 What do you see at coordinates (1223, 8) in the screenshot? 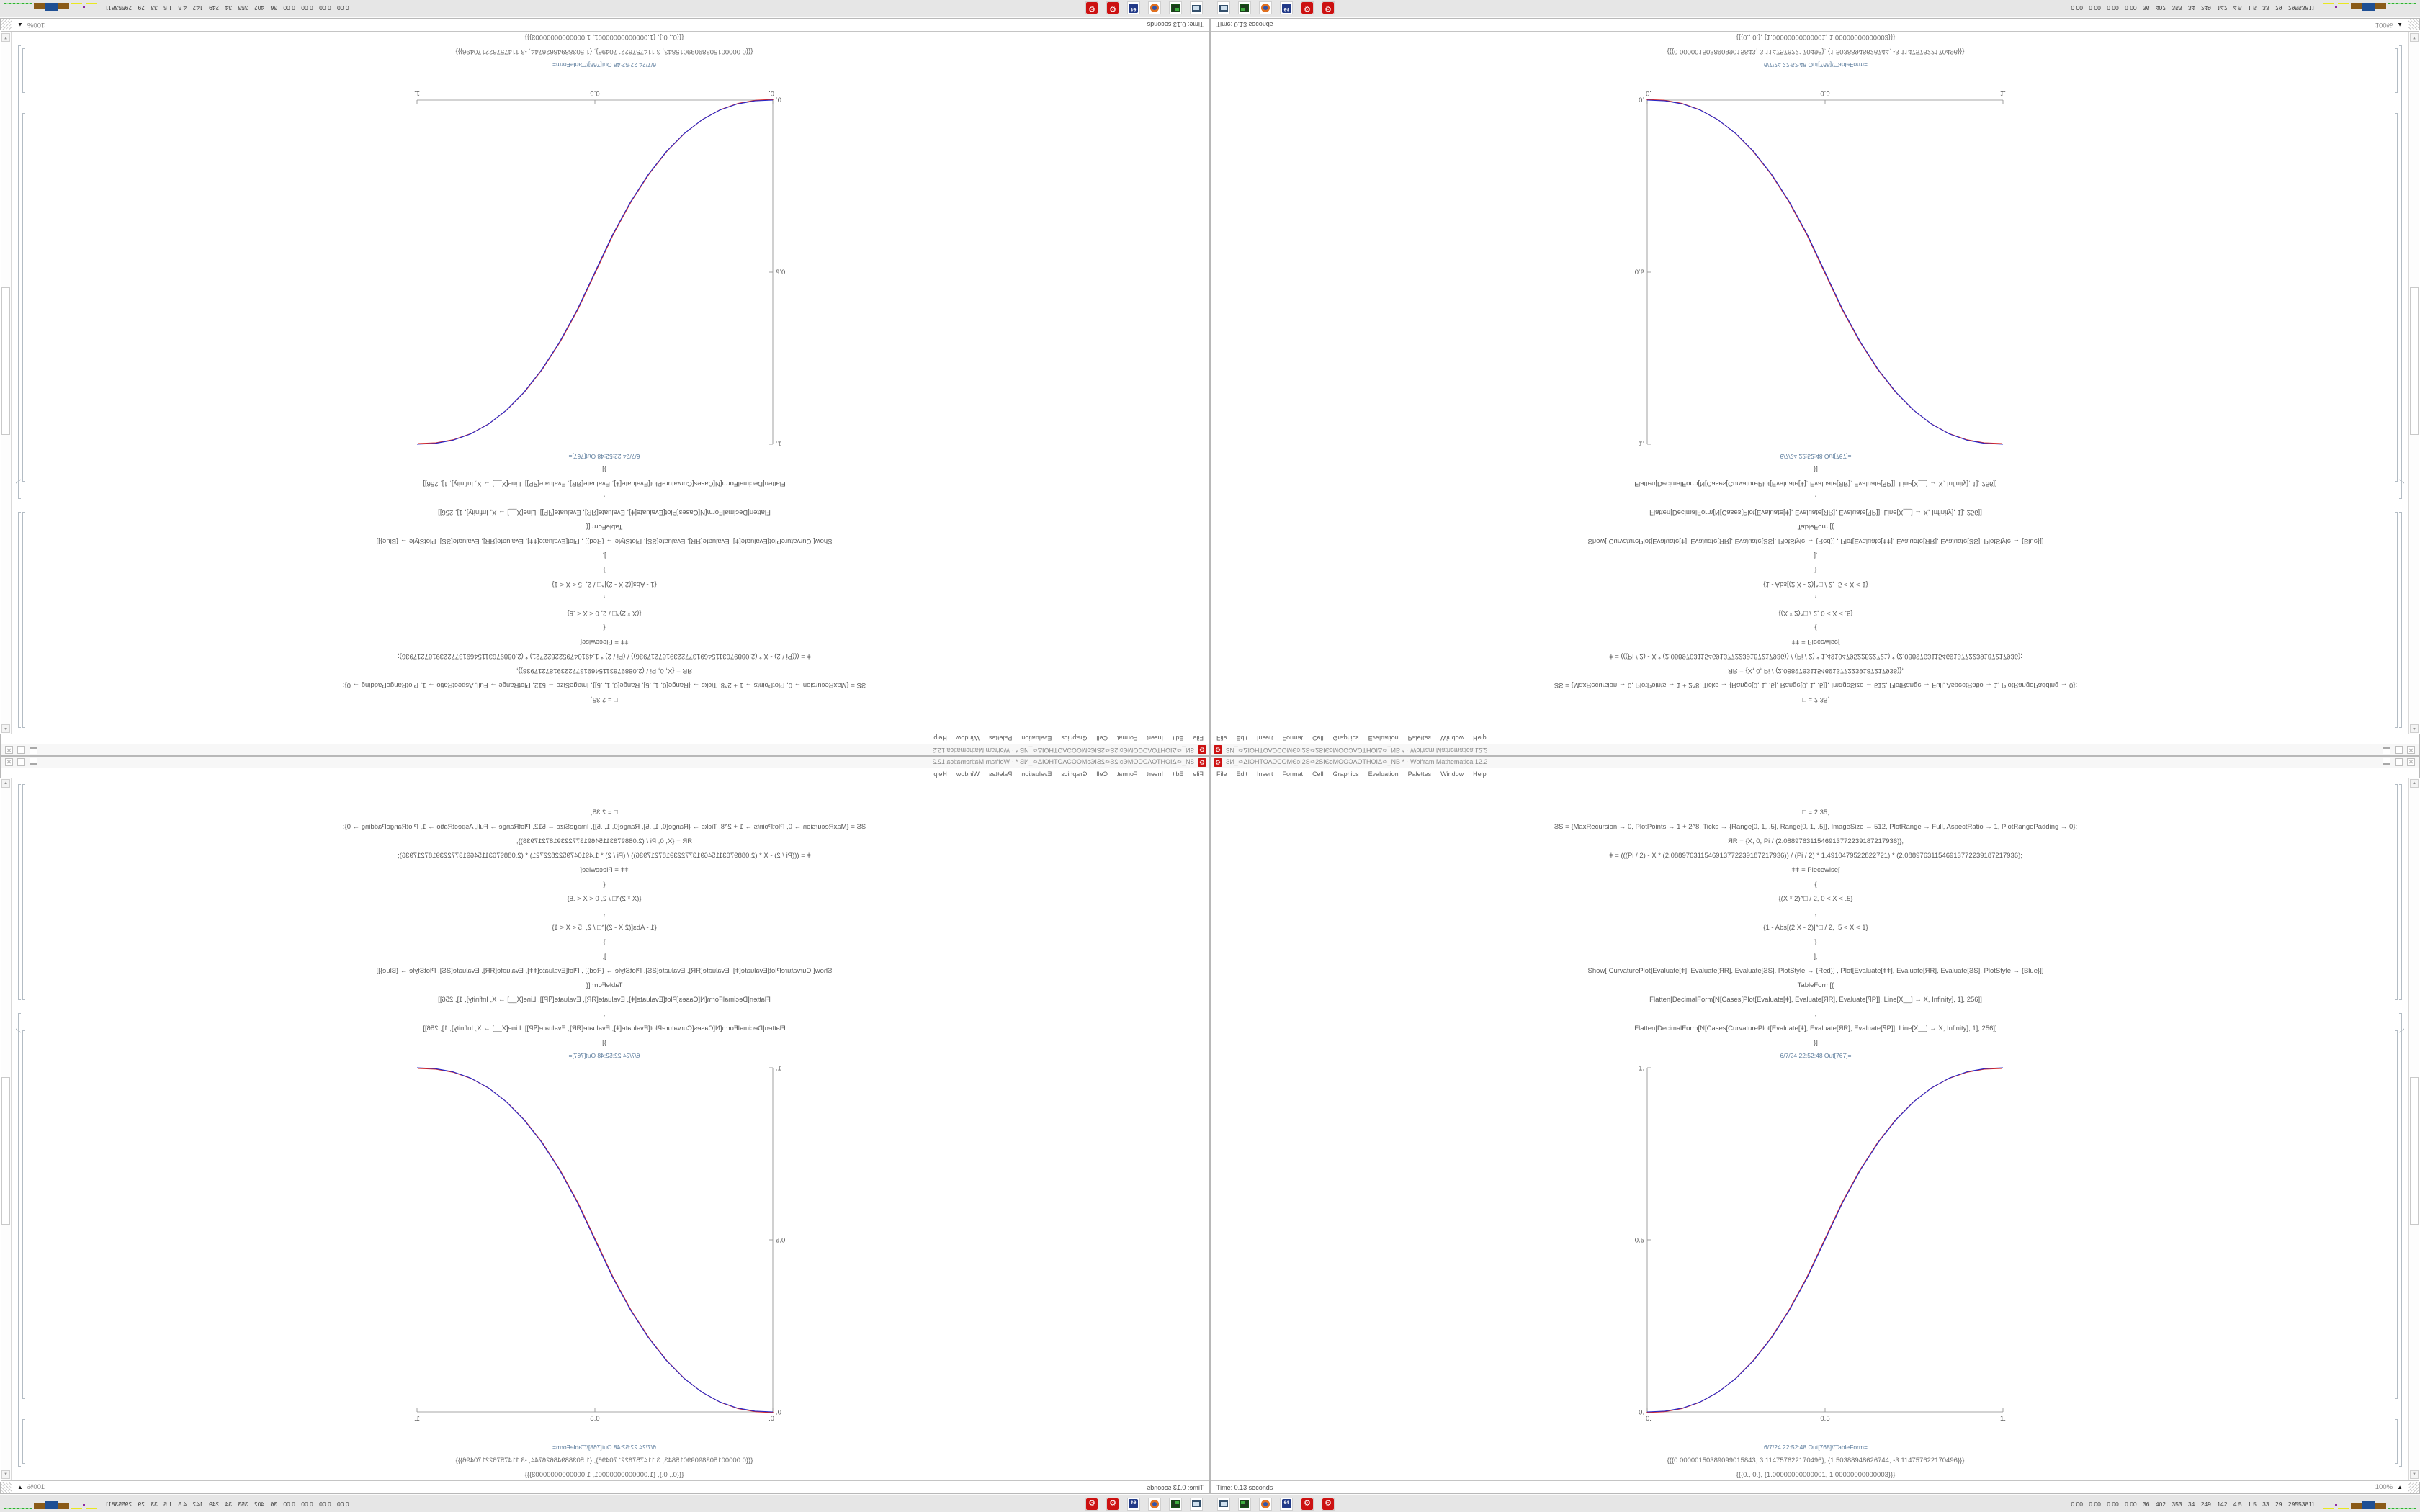
I see `display-icon` at bounding box center [1223, 8].